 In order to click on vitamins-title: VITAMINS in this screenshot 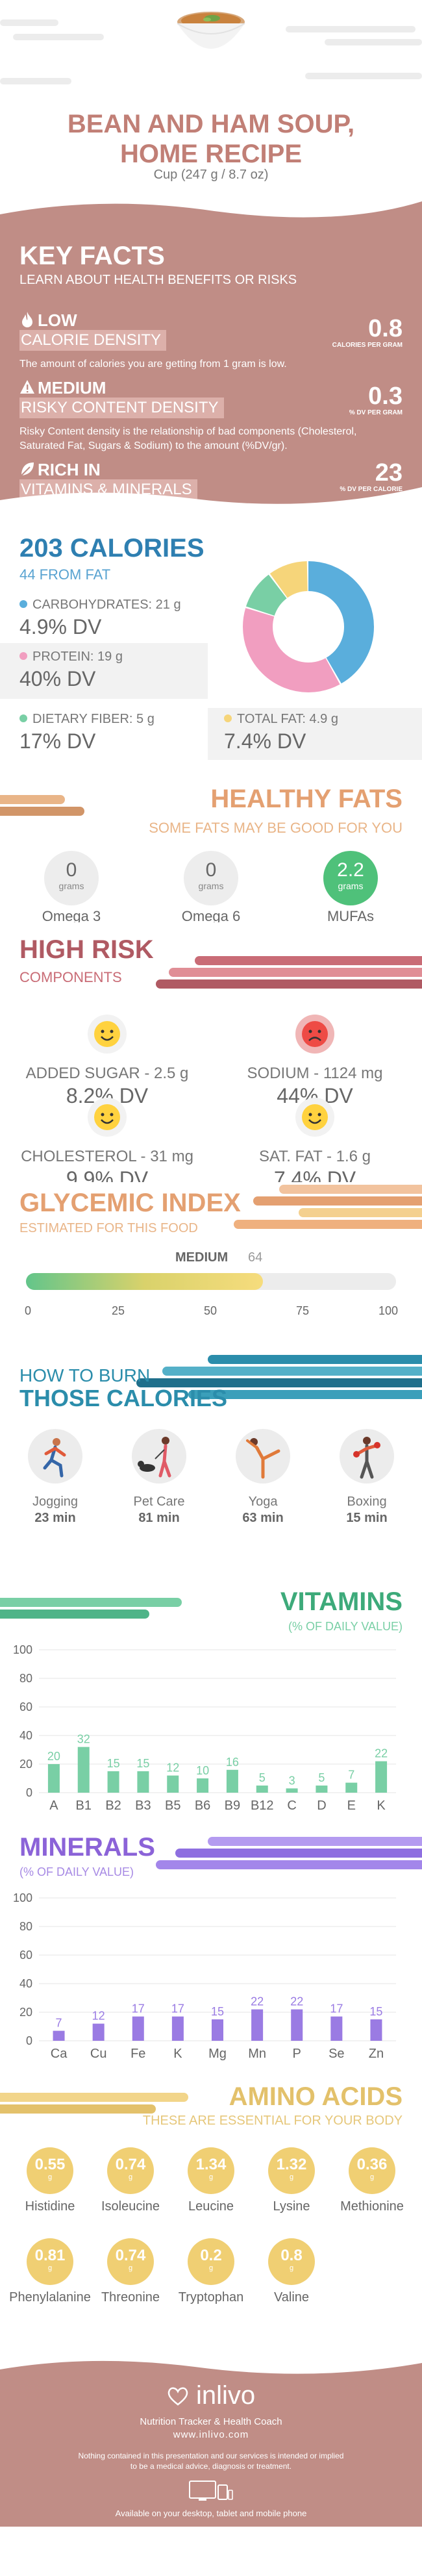, I will do `click(342, 1601)`.